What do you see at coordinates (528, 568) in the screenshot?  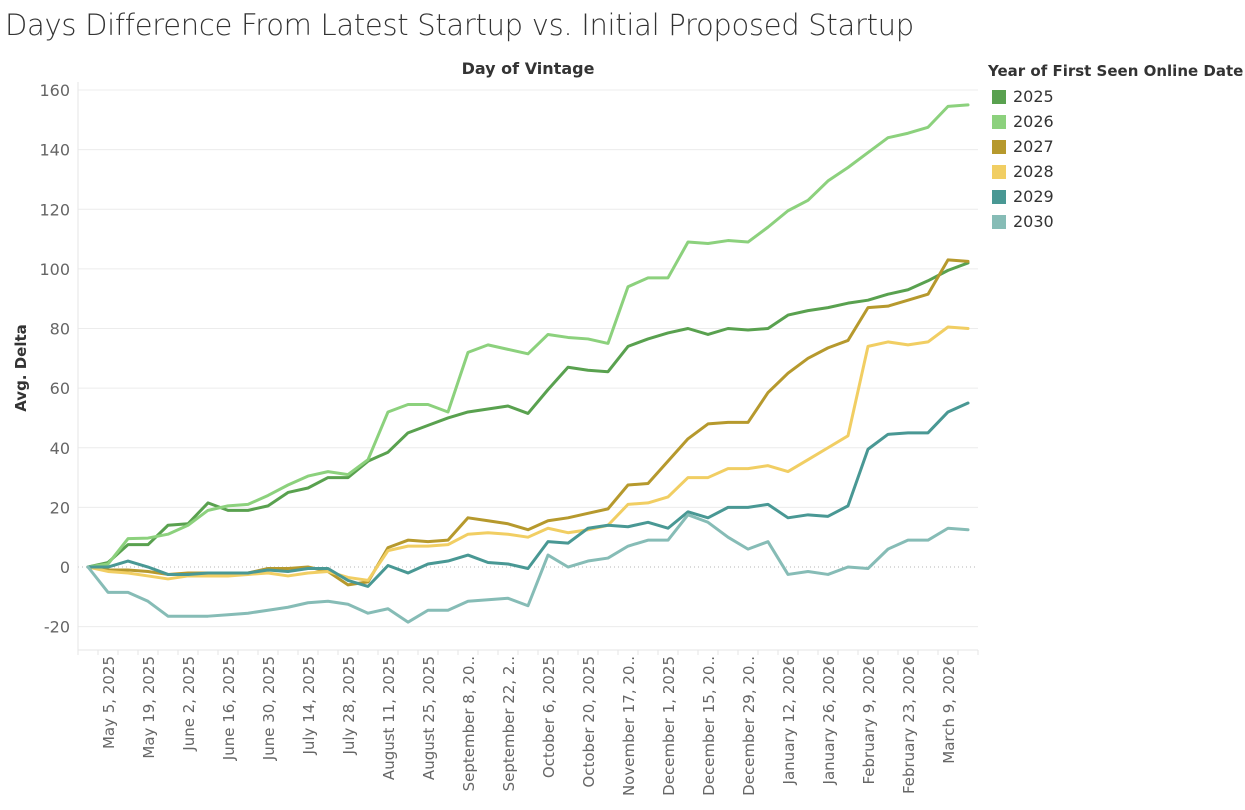 I see `series-line-2030` at bounding box center [528, 568].